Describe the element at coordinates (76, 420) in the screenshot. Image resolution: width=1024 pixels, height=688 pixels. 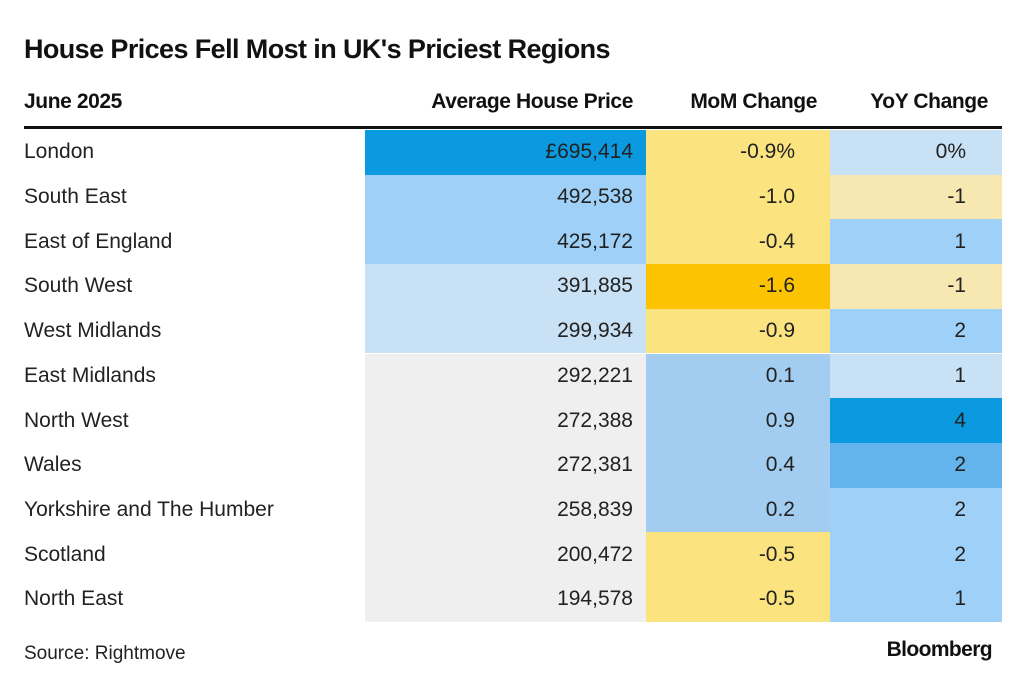
I see `region-cell: North West` at that location.